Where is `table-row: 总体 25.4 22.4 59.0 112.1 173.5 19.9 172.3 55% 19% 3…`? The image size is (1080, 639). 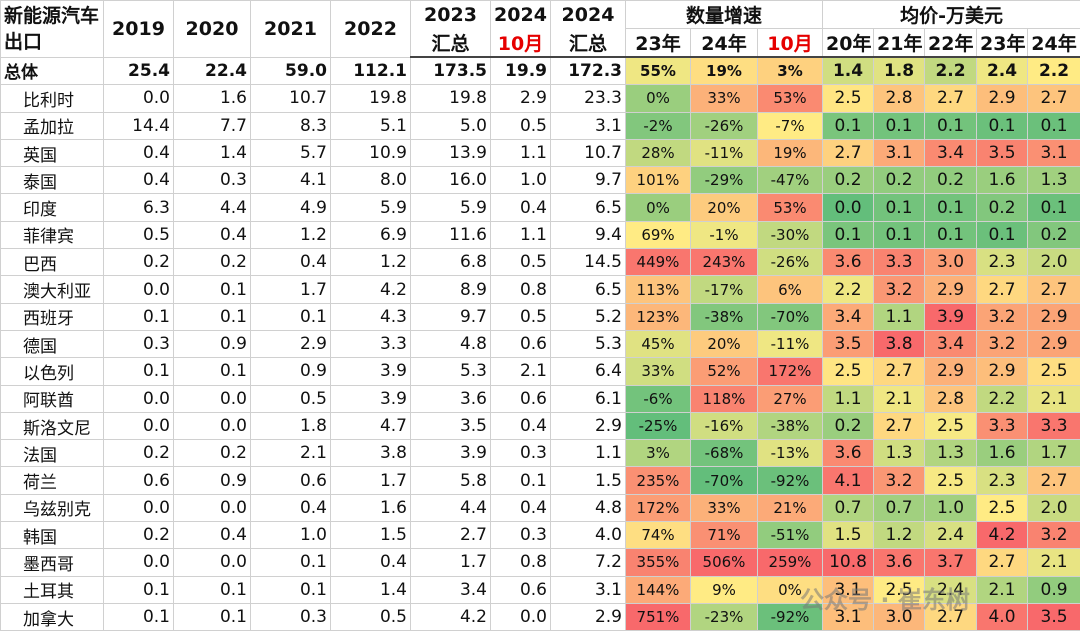
table-row: 总体 25.4 22.4 59.0 112.1 173.5 19.9 172.3 55% 19% 3… is located at coordinates (540, 71).